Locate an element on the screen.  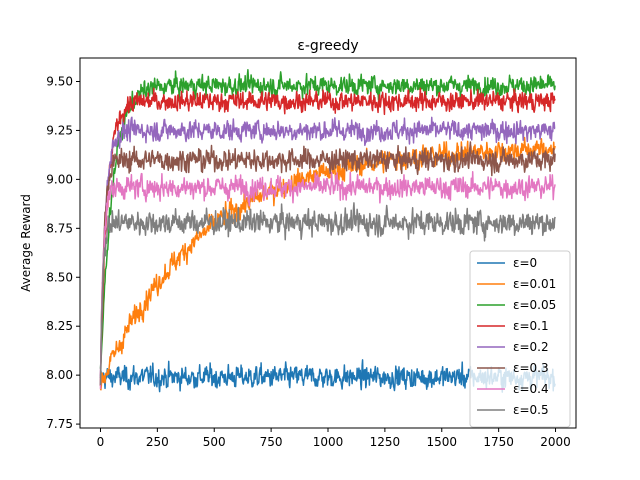
legend: ε=0 ε=0.01 ε=0.05 ε=0.1 ε=0.2 ε=0.3 ε=0.4 ε=0.5 is located at coordinates (520, 339).